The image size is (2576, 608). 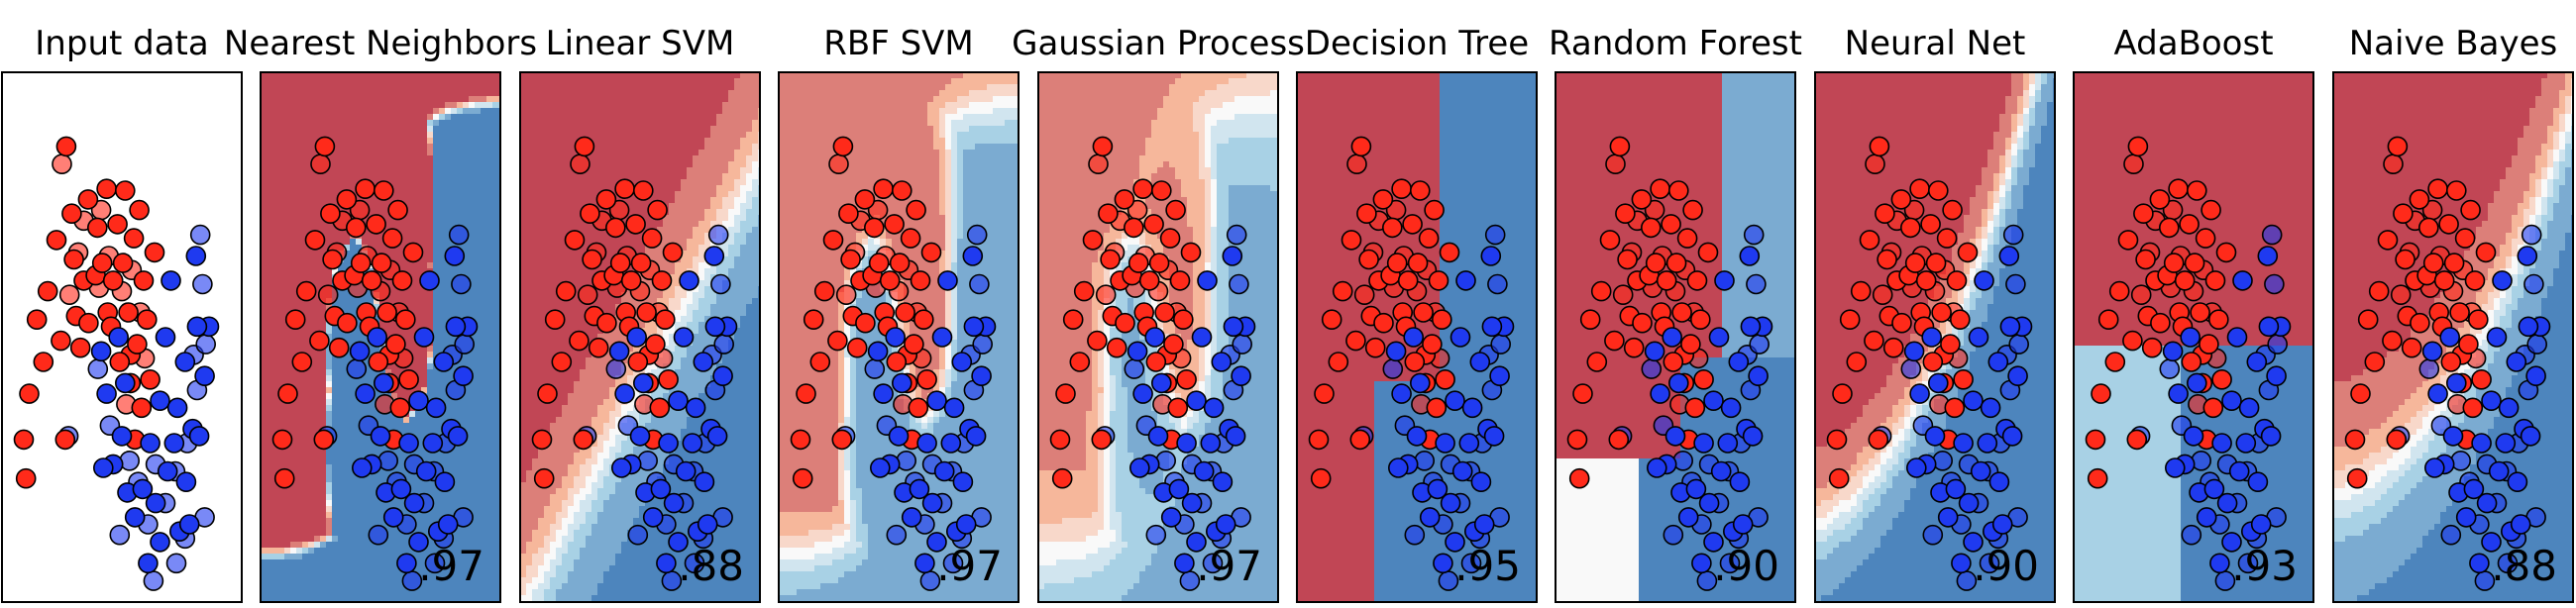 What do you see at coordinates (1935, 44) in the screenshot?
I see `panel-title: Neural Net` at bounding box center [1935, 44].